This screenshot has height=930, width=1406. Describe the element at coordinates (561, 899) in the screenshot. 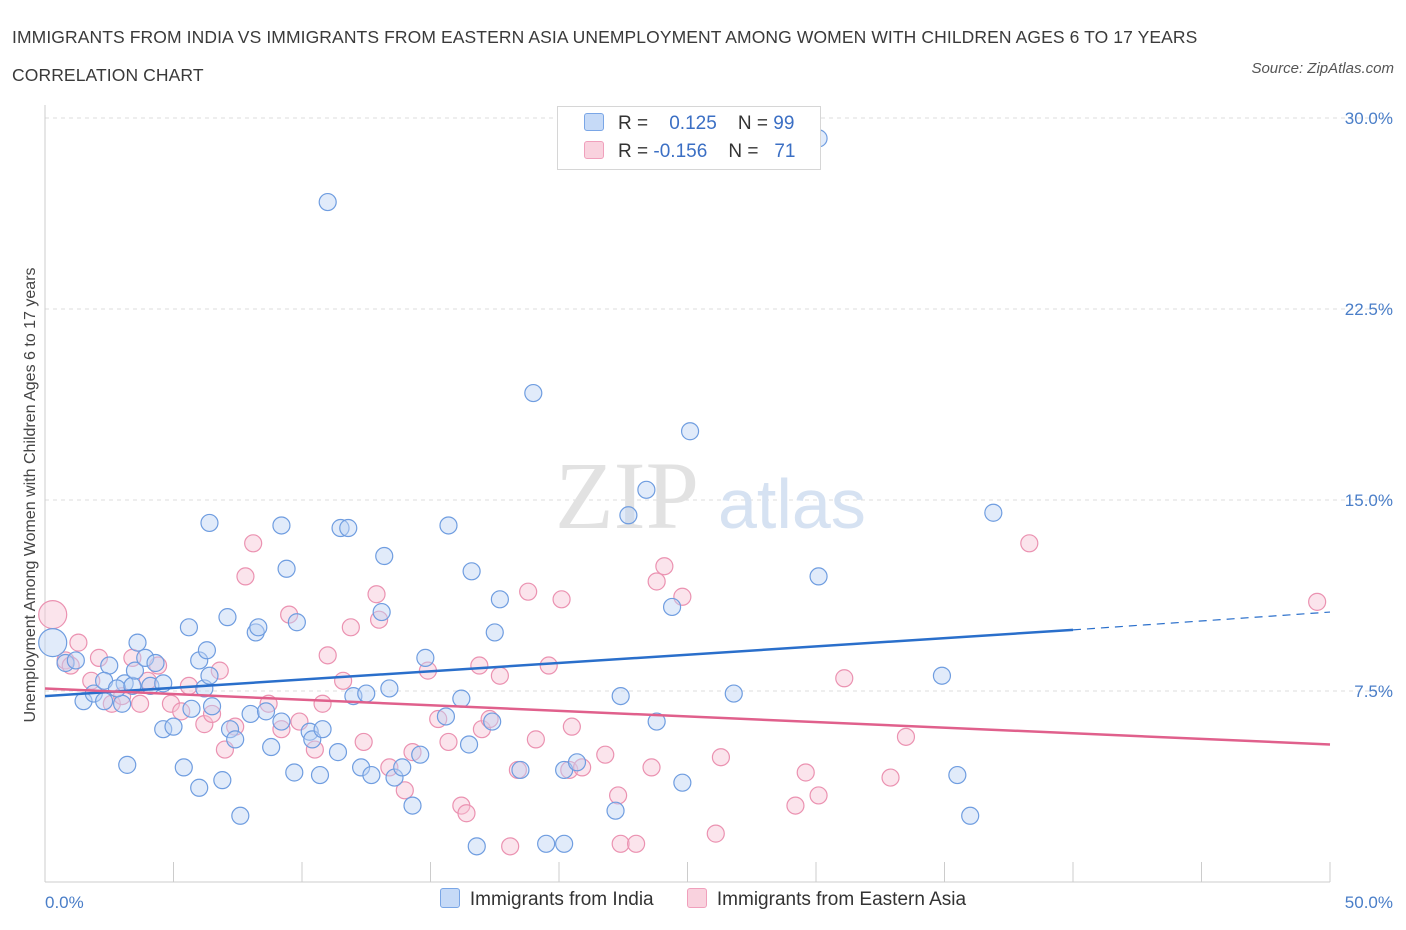

I see `legend-label-india: Immigrants from India` at that location.